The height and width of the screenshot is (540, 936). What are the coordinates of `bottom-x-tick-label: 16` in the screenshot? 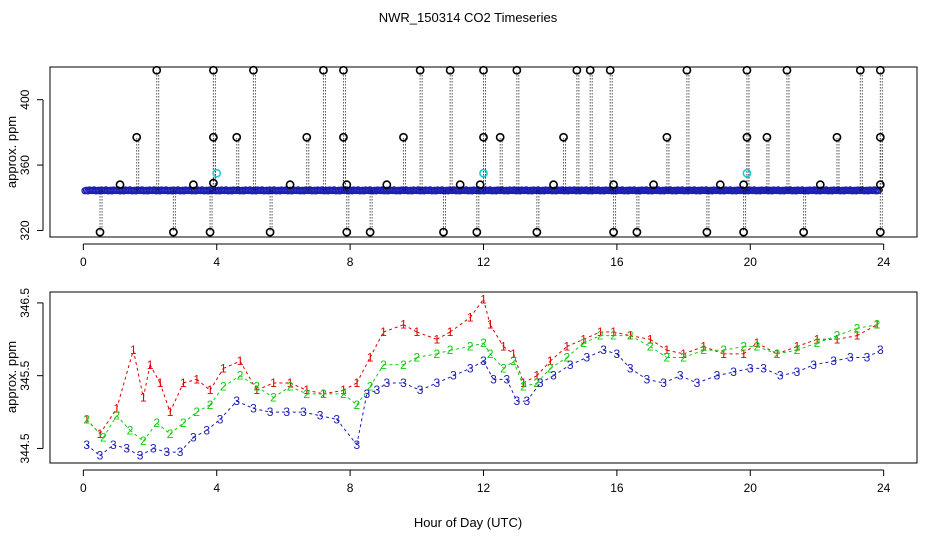 It's located at (617, 488).